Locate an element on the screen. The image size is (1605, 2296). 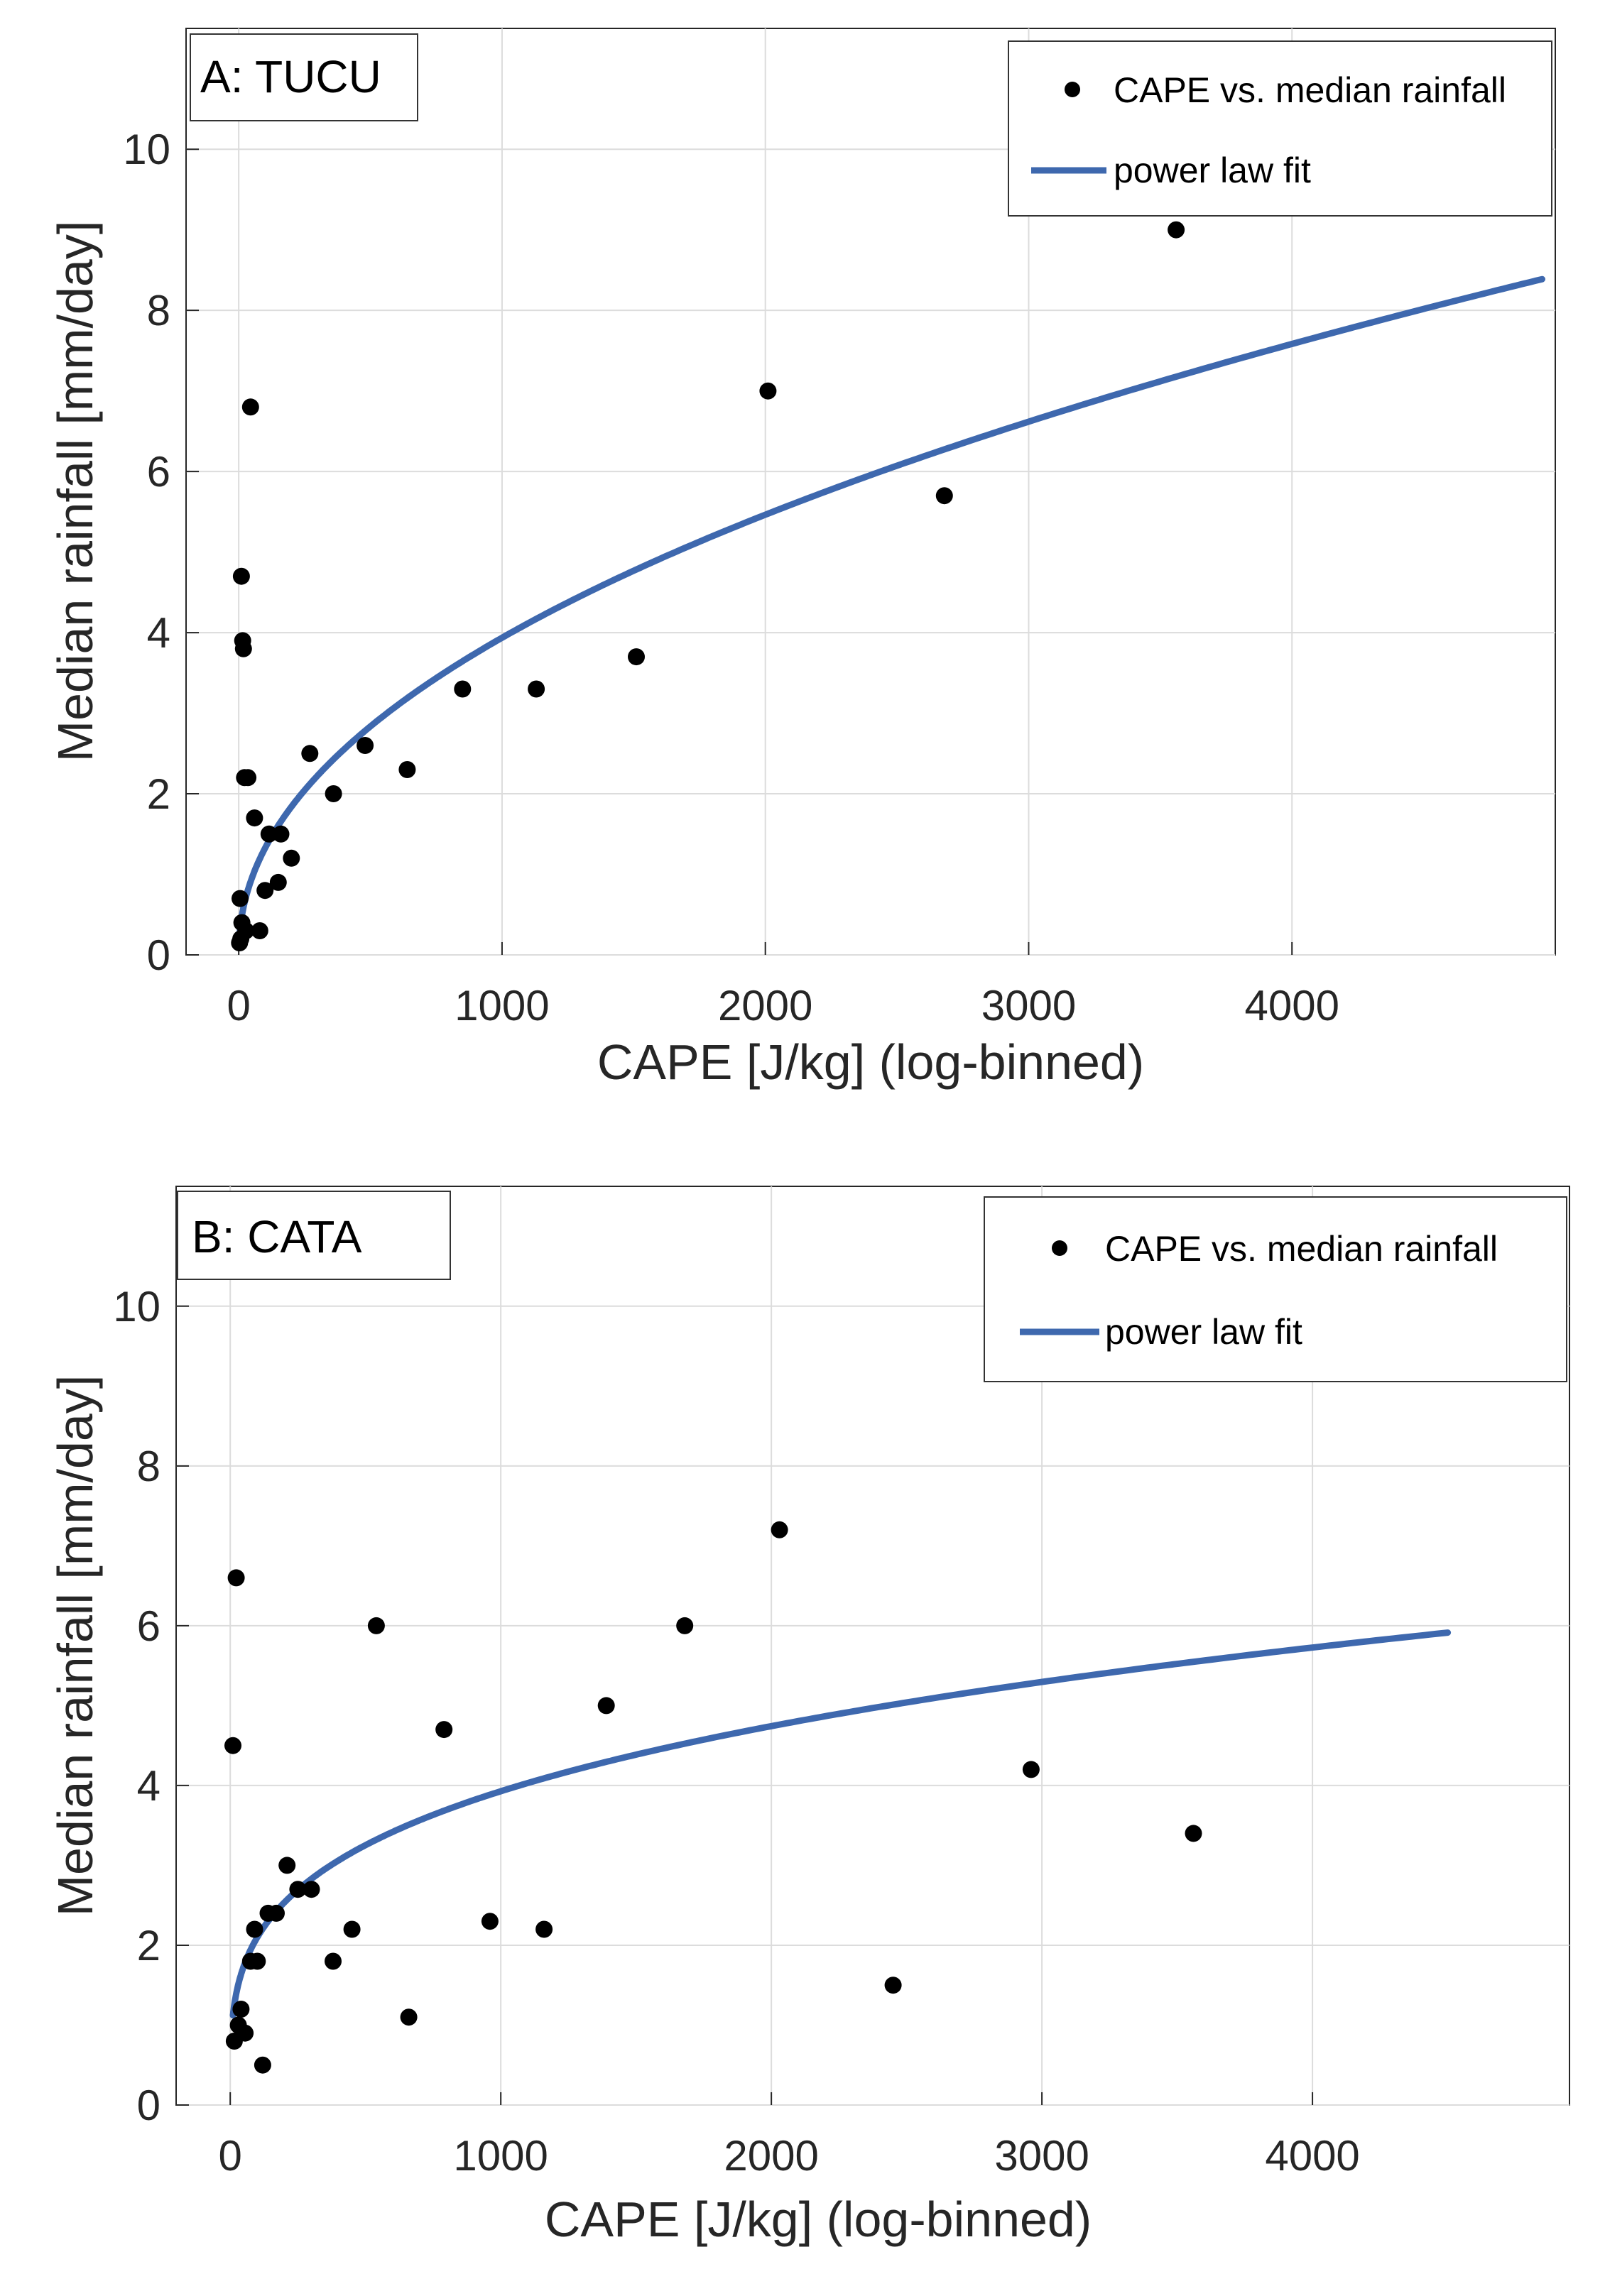
panel-b-x-tick-label-1000: 1000 is located at coordinates (500, 2156).